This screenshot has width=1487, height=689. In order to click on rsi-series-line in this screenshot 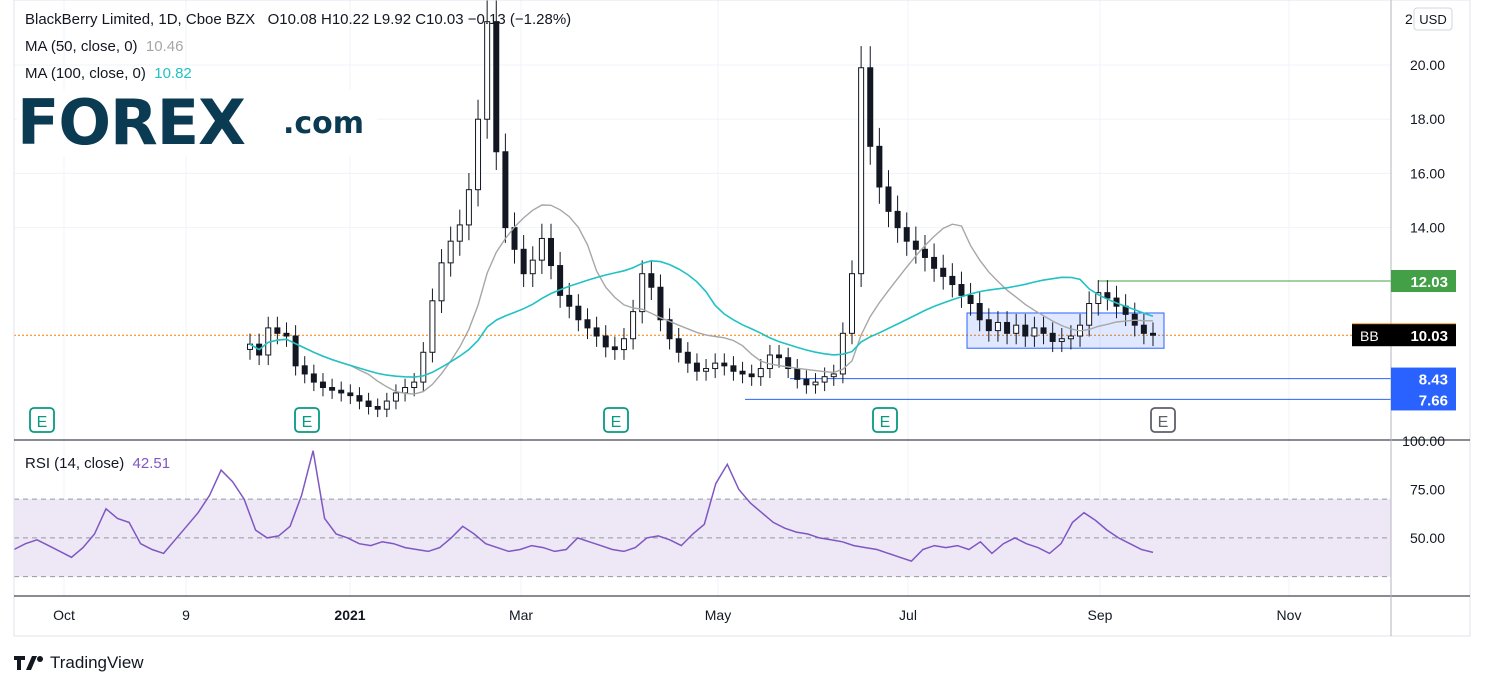, I will do `click(583, 506)`.